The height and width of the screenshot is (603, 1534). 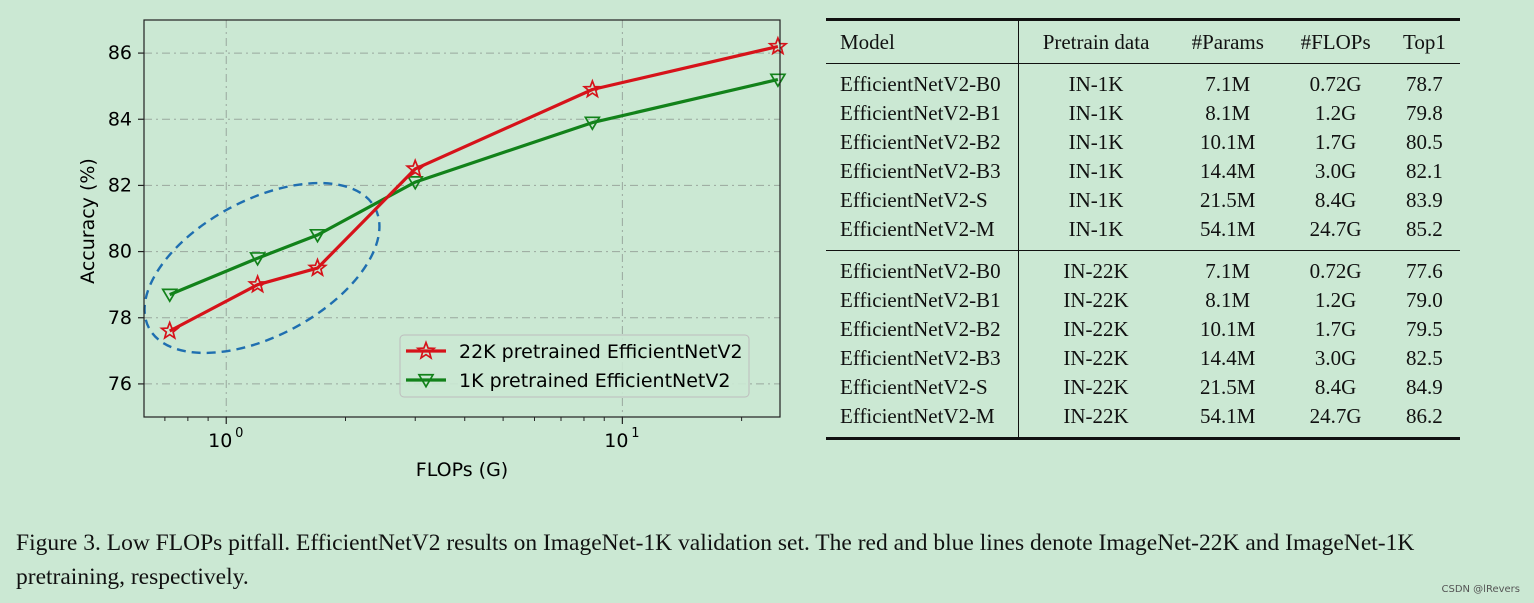 What do you see at coordinates (1424, 171) in the screenshot?
I see `cell-top1: 82.1` at bounding box center [1424, 171].